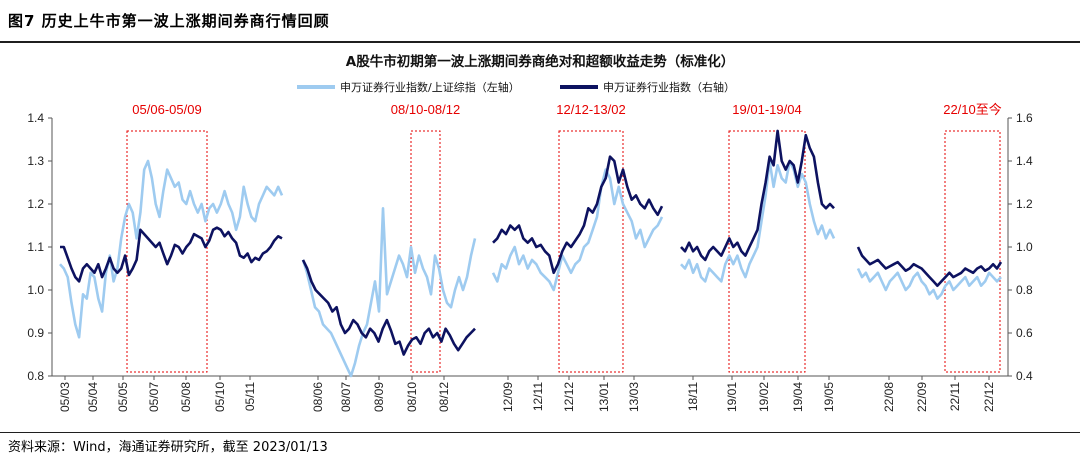 This screenshot has width=1080, height=461. Describe the element at coordinates (35, 161) in the screenshot. I see `y-left-tick-label: 1.3` at that location.